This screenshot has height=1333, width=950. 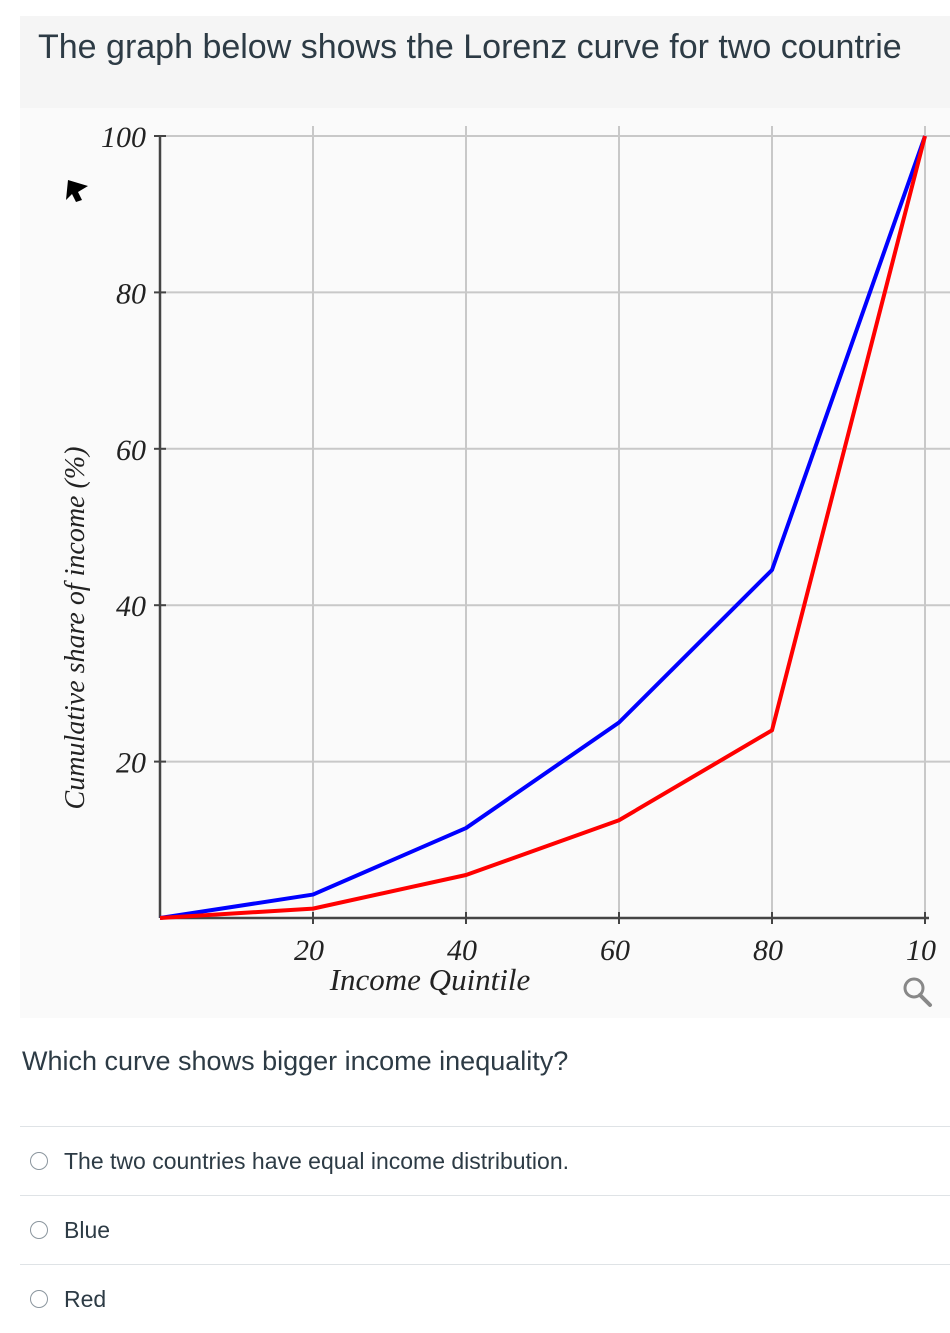 I want to click on answer-option-blue: Blue, so click(x=485, y=1229).